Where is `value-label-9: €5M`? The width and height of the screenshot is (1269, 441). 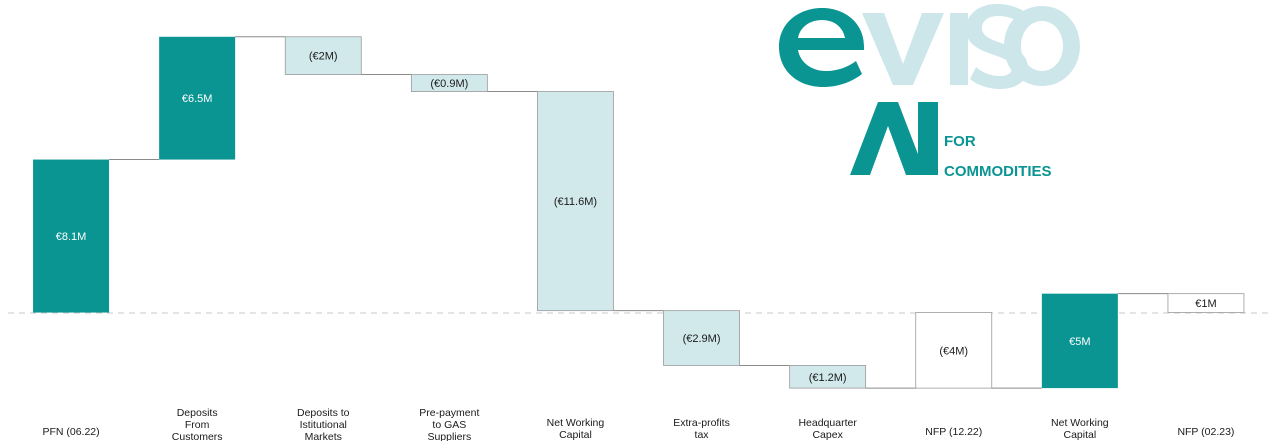 value-label-9: €5M is located at coordinates (1079, 342).